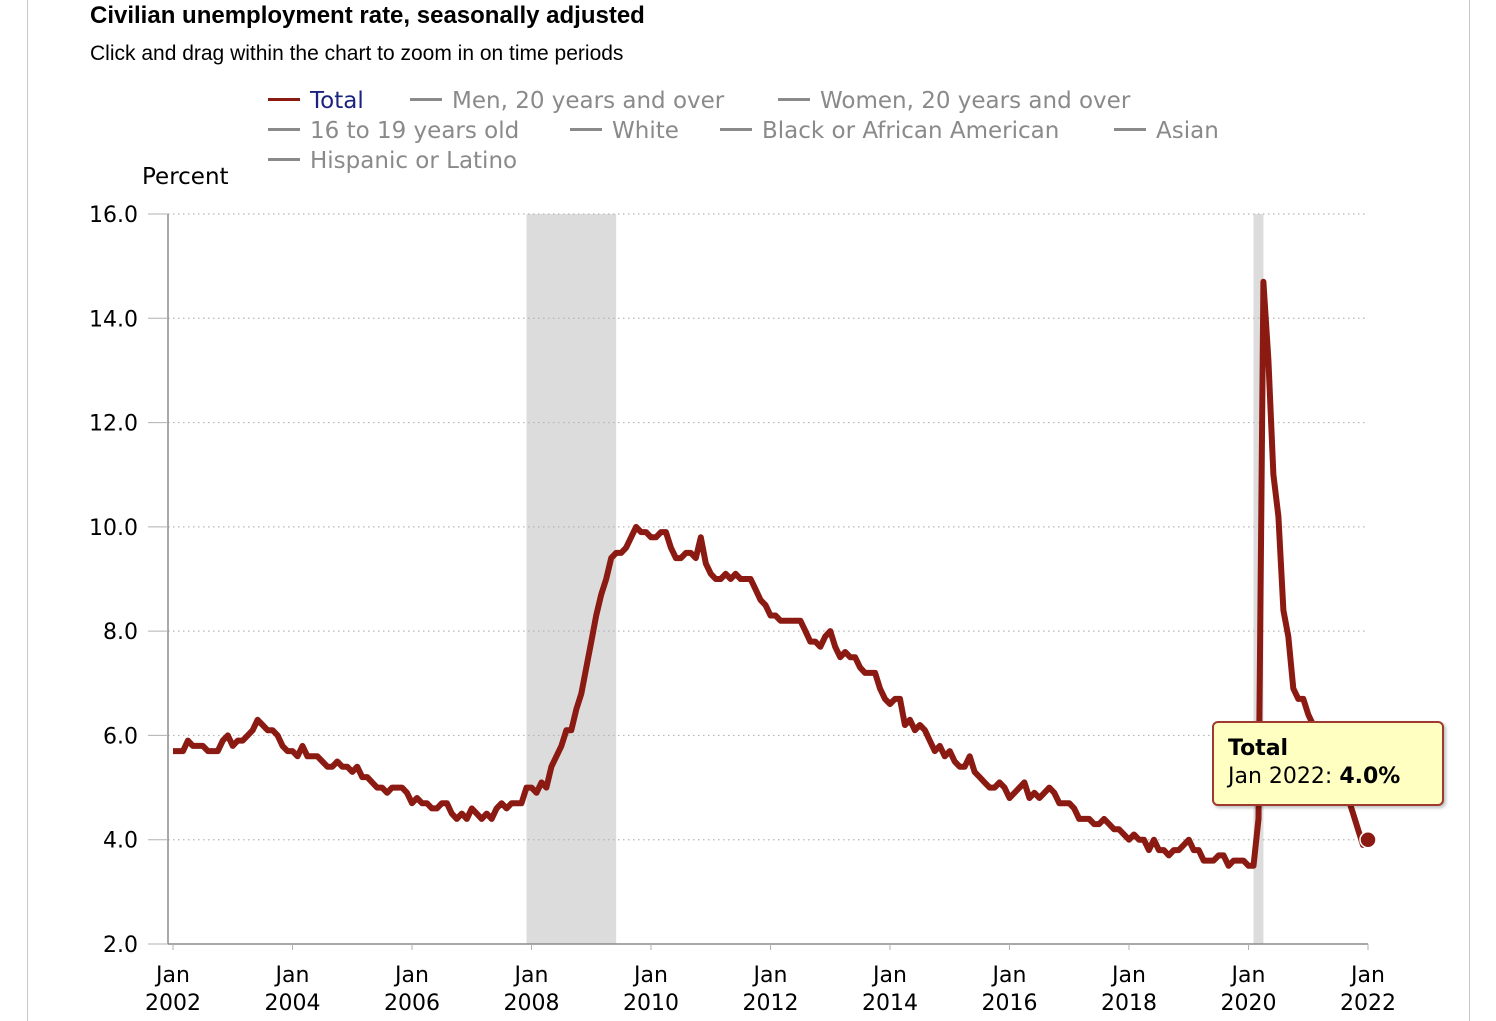 The height and width of the screenshot is (1021, 1496). Describe the element at coordinates (185, 177) in the screenshot. I see `y-axis-label: Percent` at that location.